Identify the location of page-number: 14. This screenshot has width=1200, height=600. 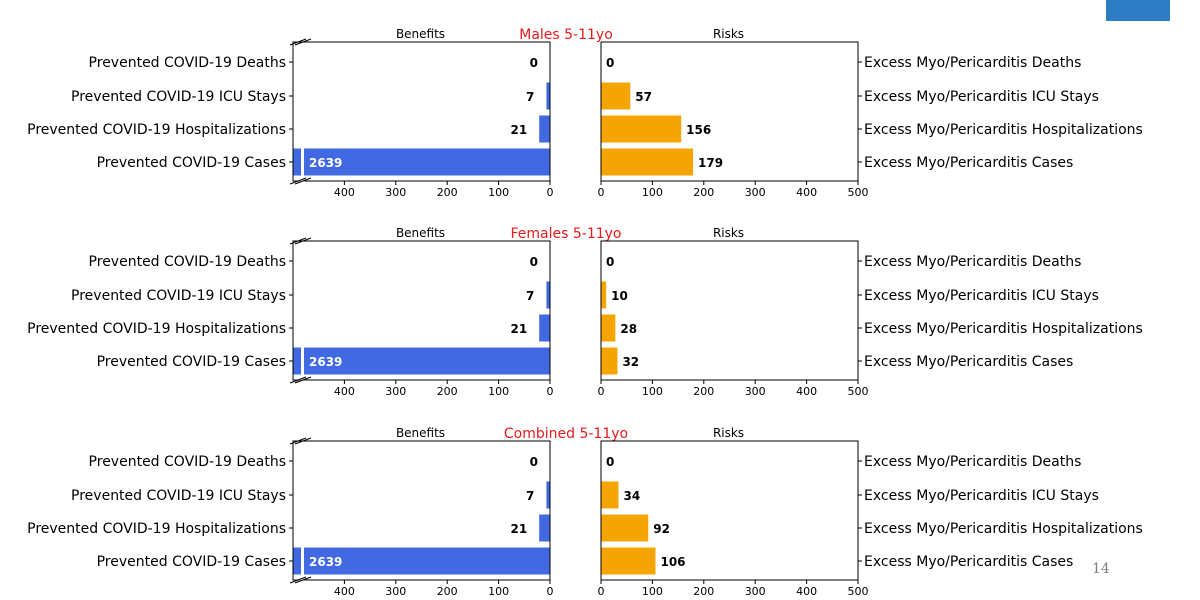
(1101, 569).